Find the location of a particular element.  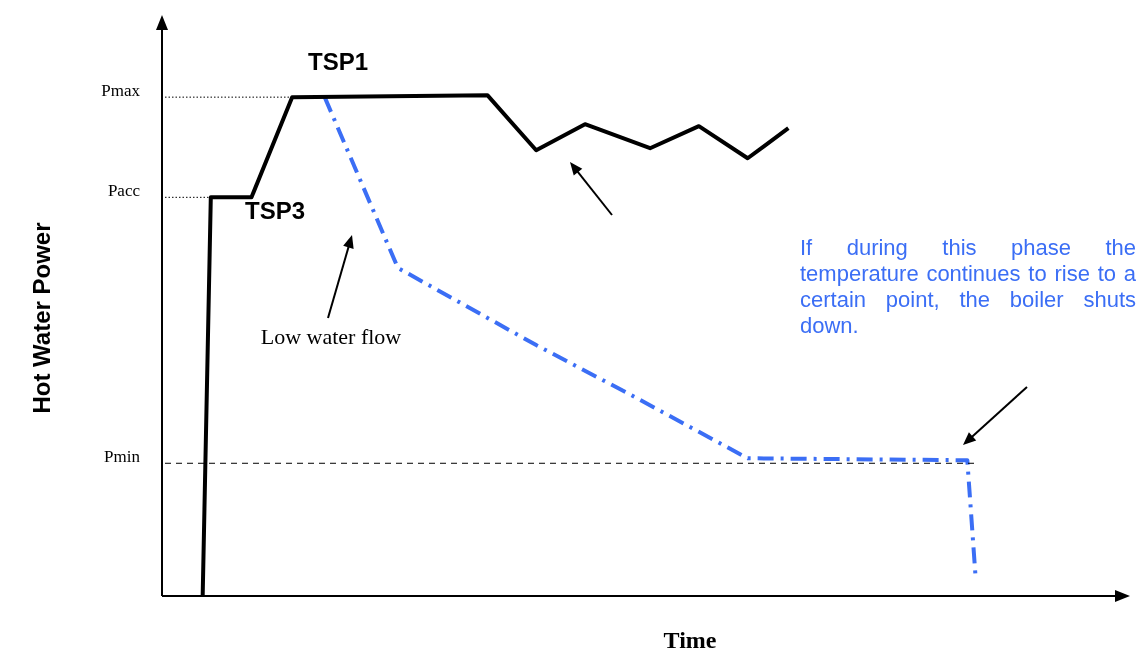

annotation: Low water flow is located at coordinates (331, 337).